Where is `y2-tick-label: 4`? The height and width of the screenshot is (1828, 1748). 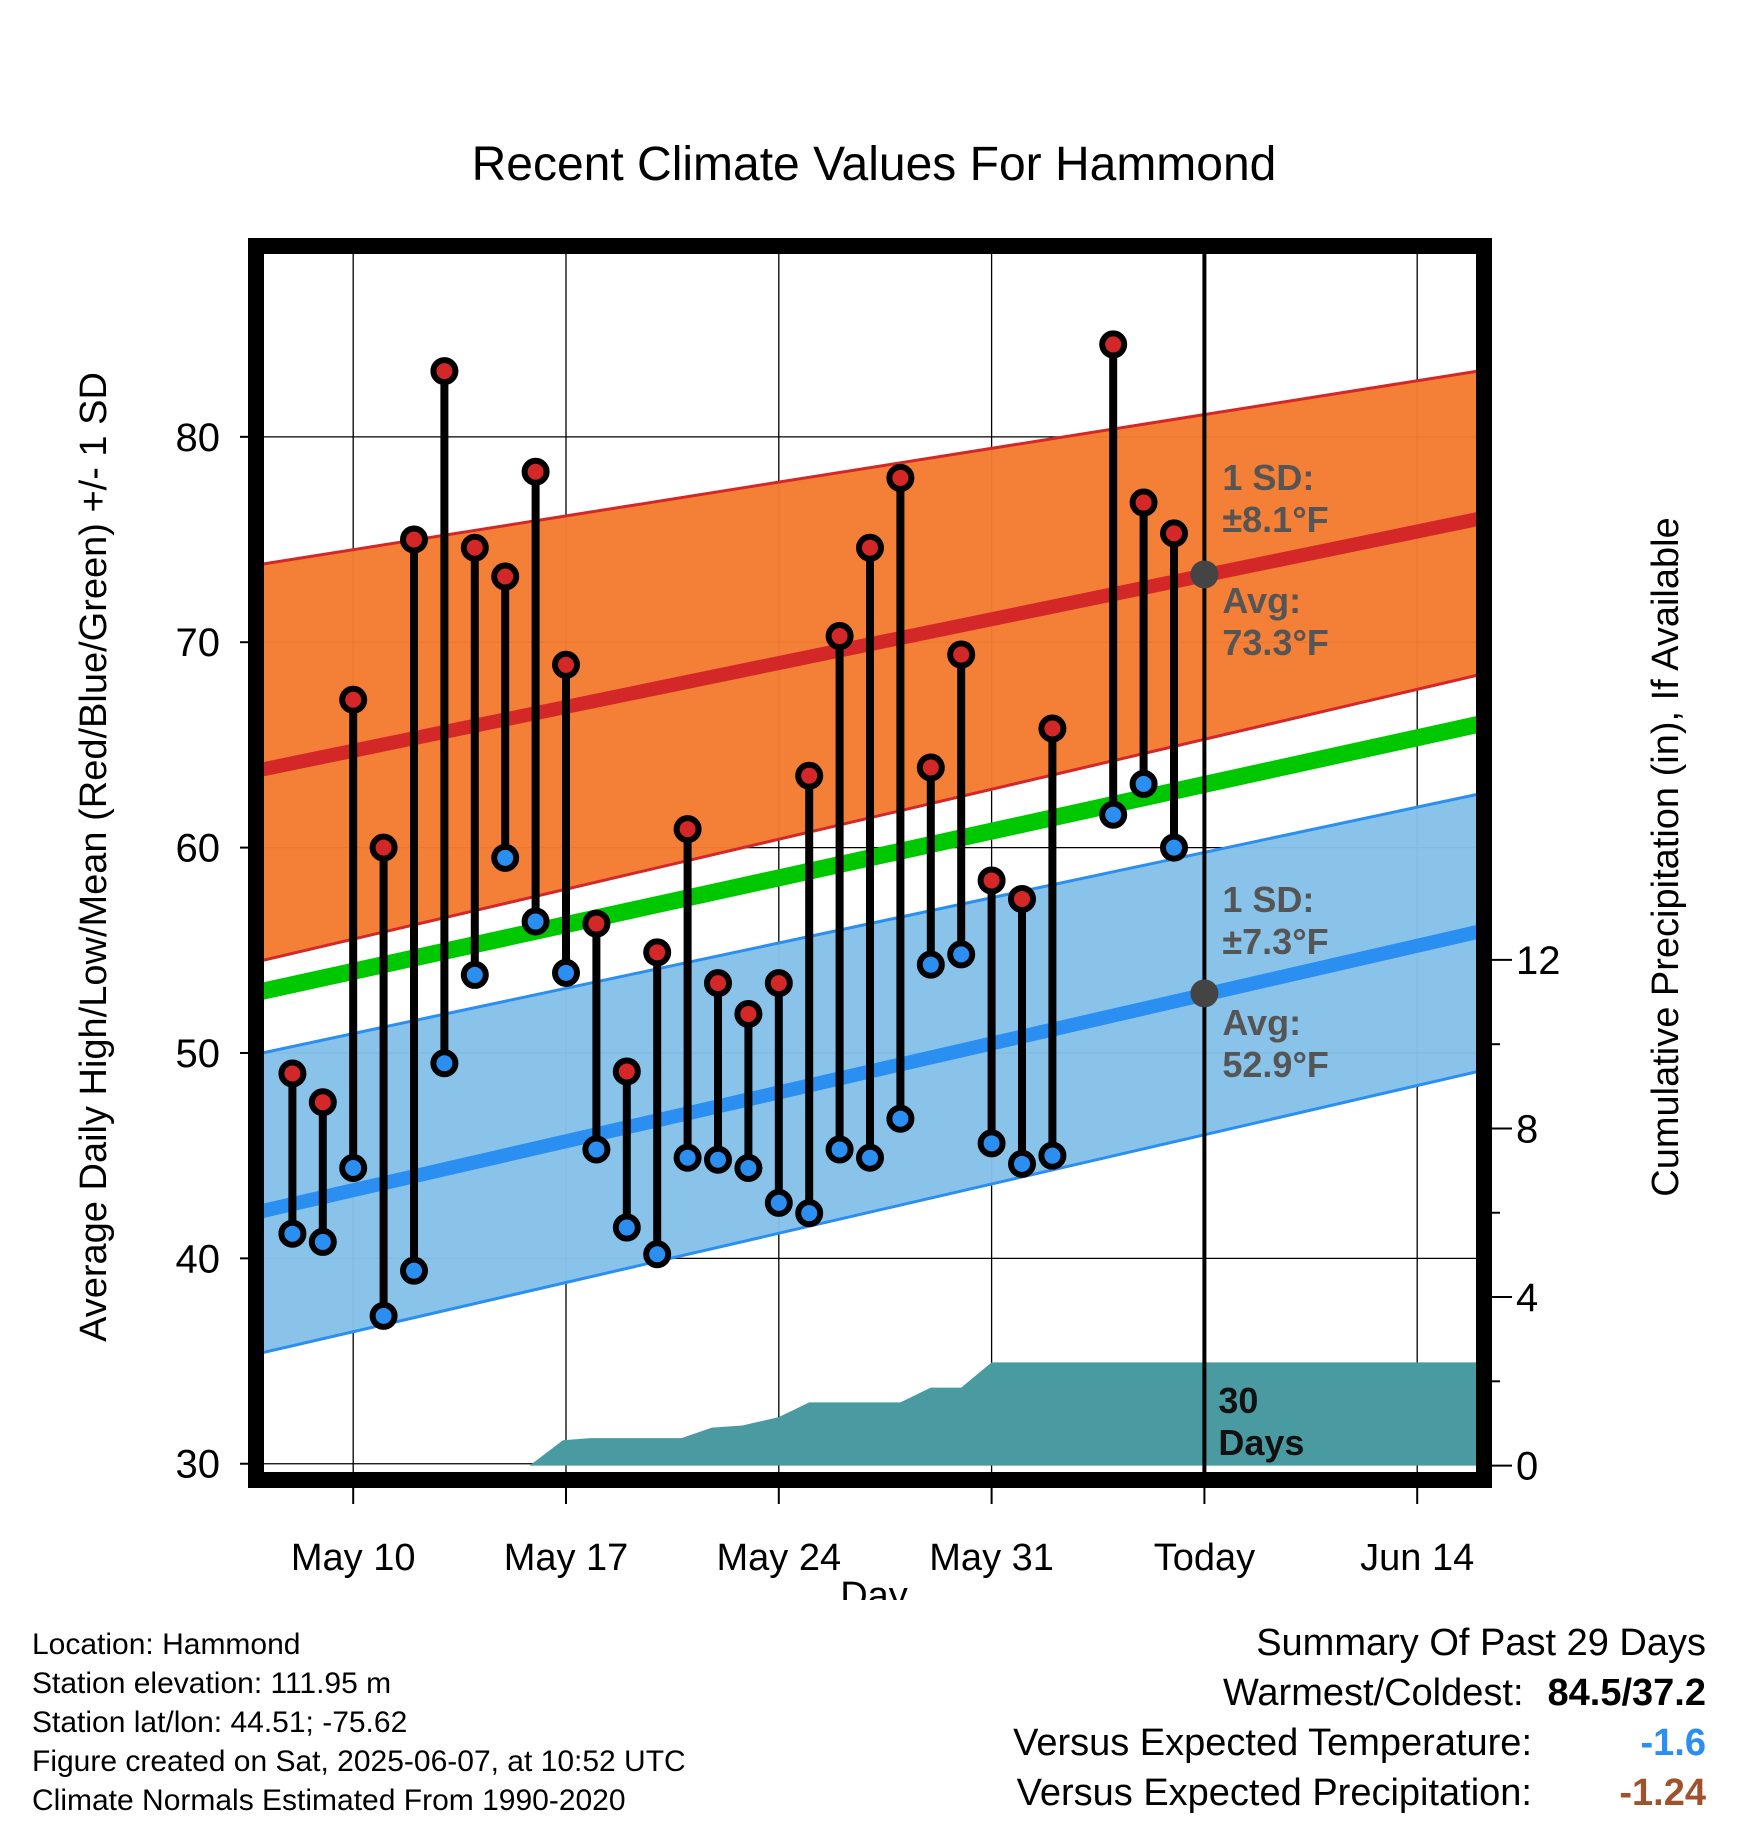 y2-tick-label: 4 is located at coordinates (1527, 1298).